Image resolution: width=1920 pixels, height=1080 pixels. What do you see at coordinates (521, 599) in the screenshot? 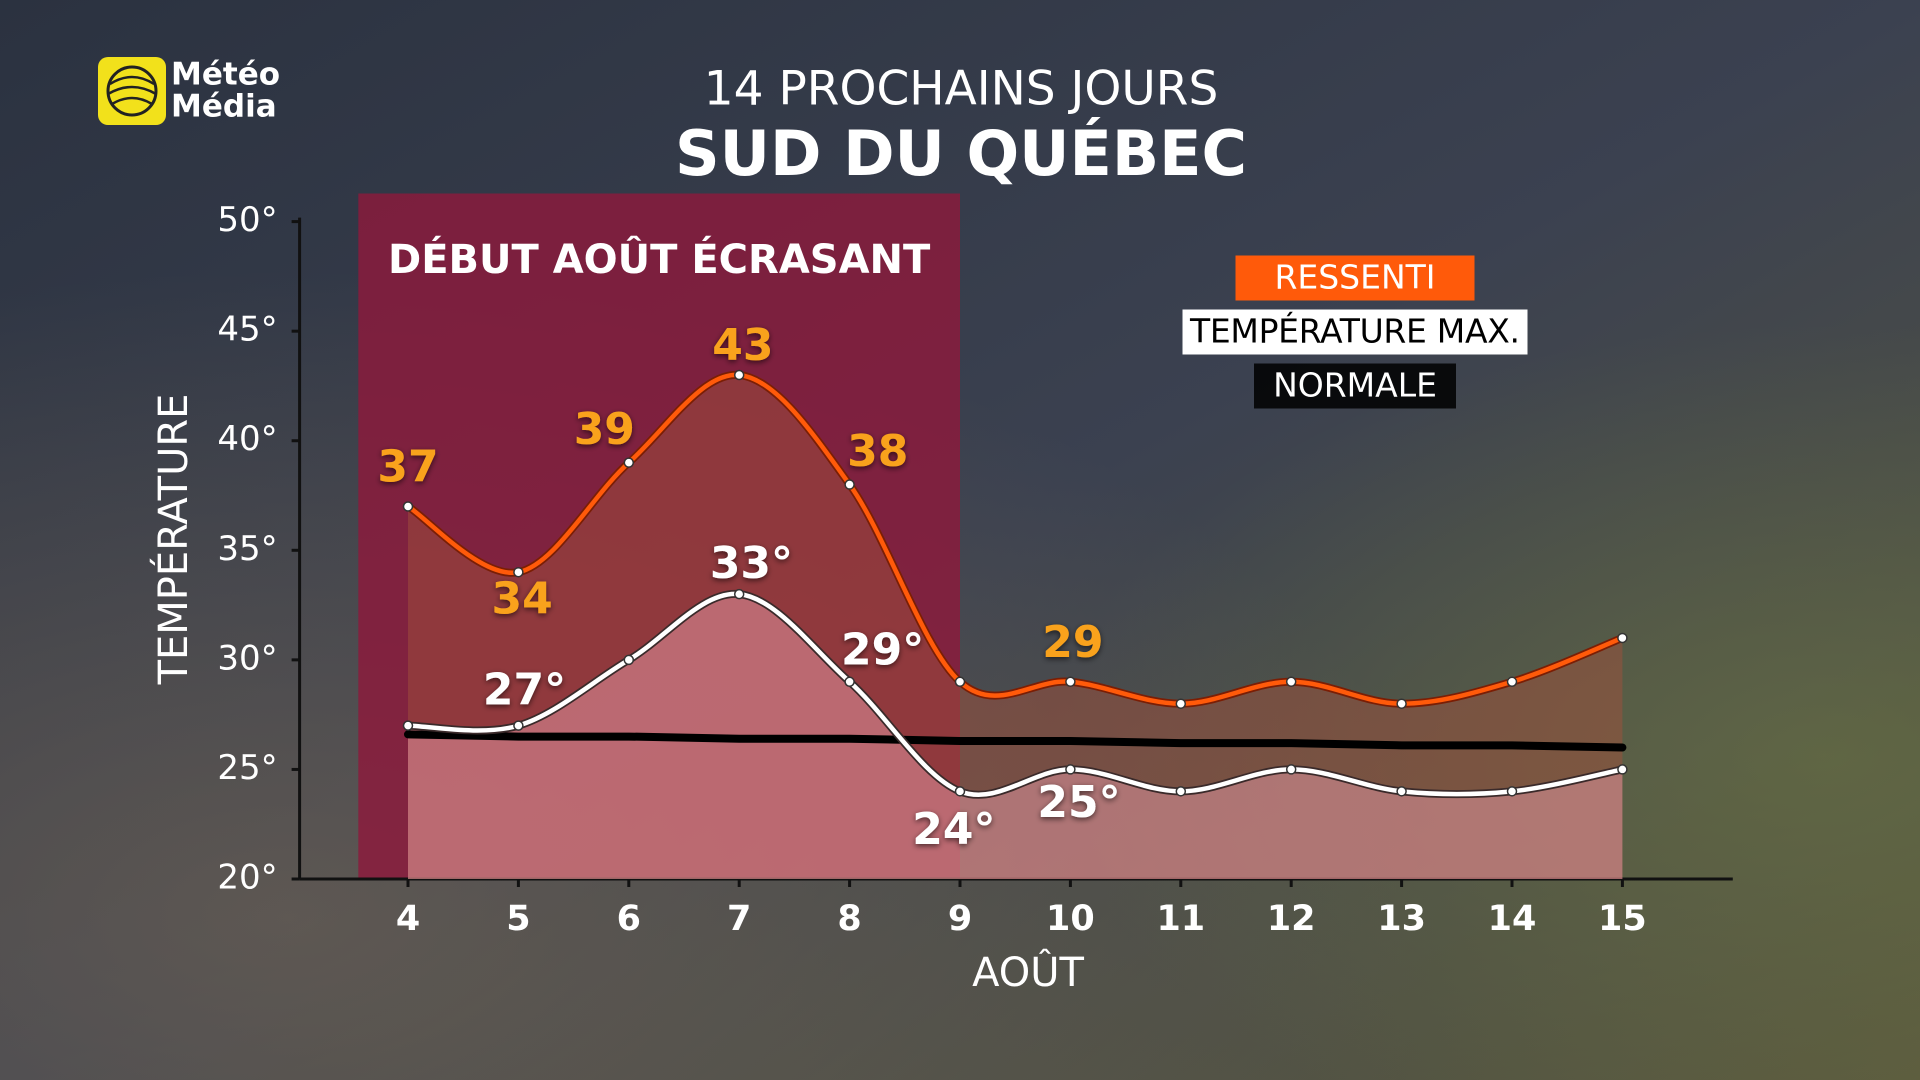
I see `data-label: 34` at bounding box center [521, 599].